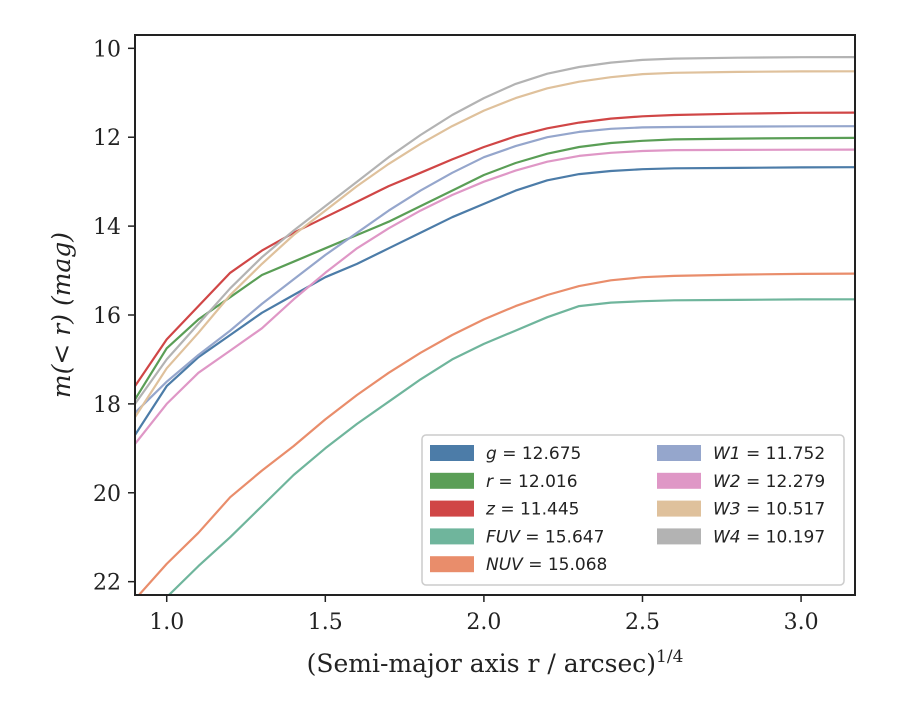 The image size is (900, 705). What do you see at coordinates (769, 454) in the screenshot?
I see `legend-label-w1: W1 = 11.752` at bounding box center [769, 454].